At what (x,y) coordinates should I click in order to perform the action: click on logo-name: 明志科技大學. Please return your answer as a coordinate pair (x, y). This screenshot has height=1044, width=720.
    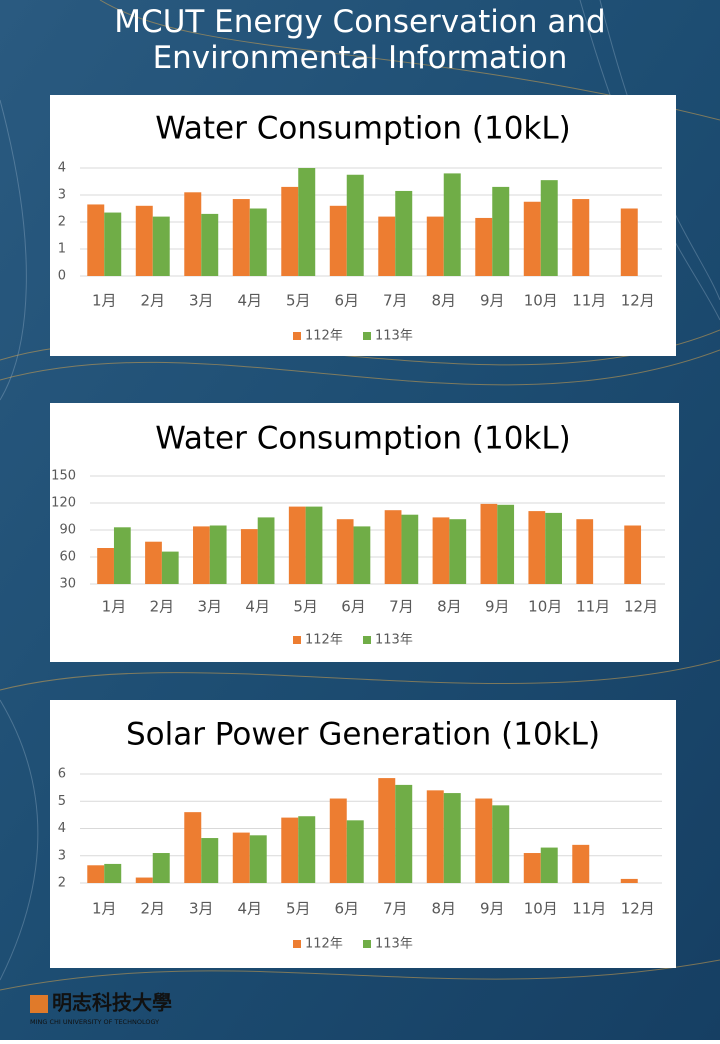
    Looking at the image, I should click on (112, 1003).